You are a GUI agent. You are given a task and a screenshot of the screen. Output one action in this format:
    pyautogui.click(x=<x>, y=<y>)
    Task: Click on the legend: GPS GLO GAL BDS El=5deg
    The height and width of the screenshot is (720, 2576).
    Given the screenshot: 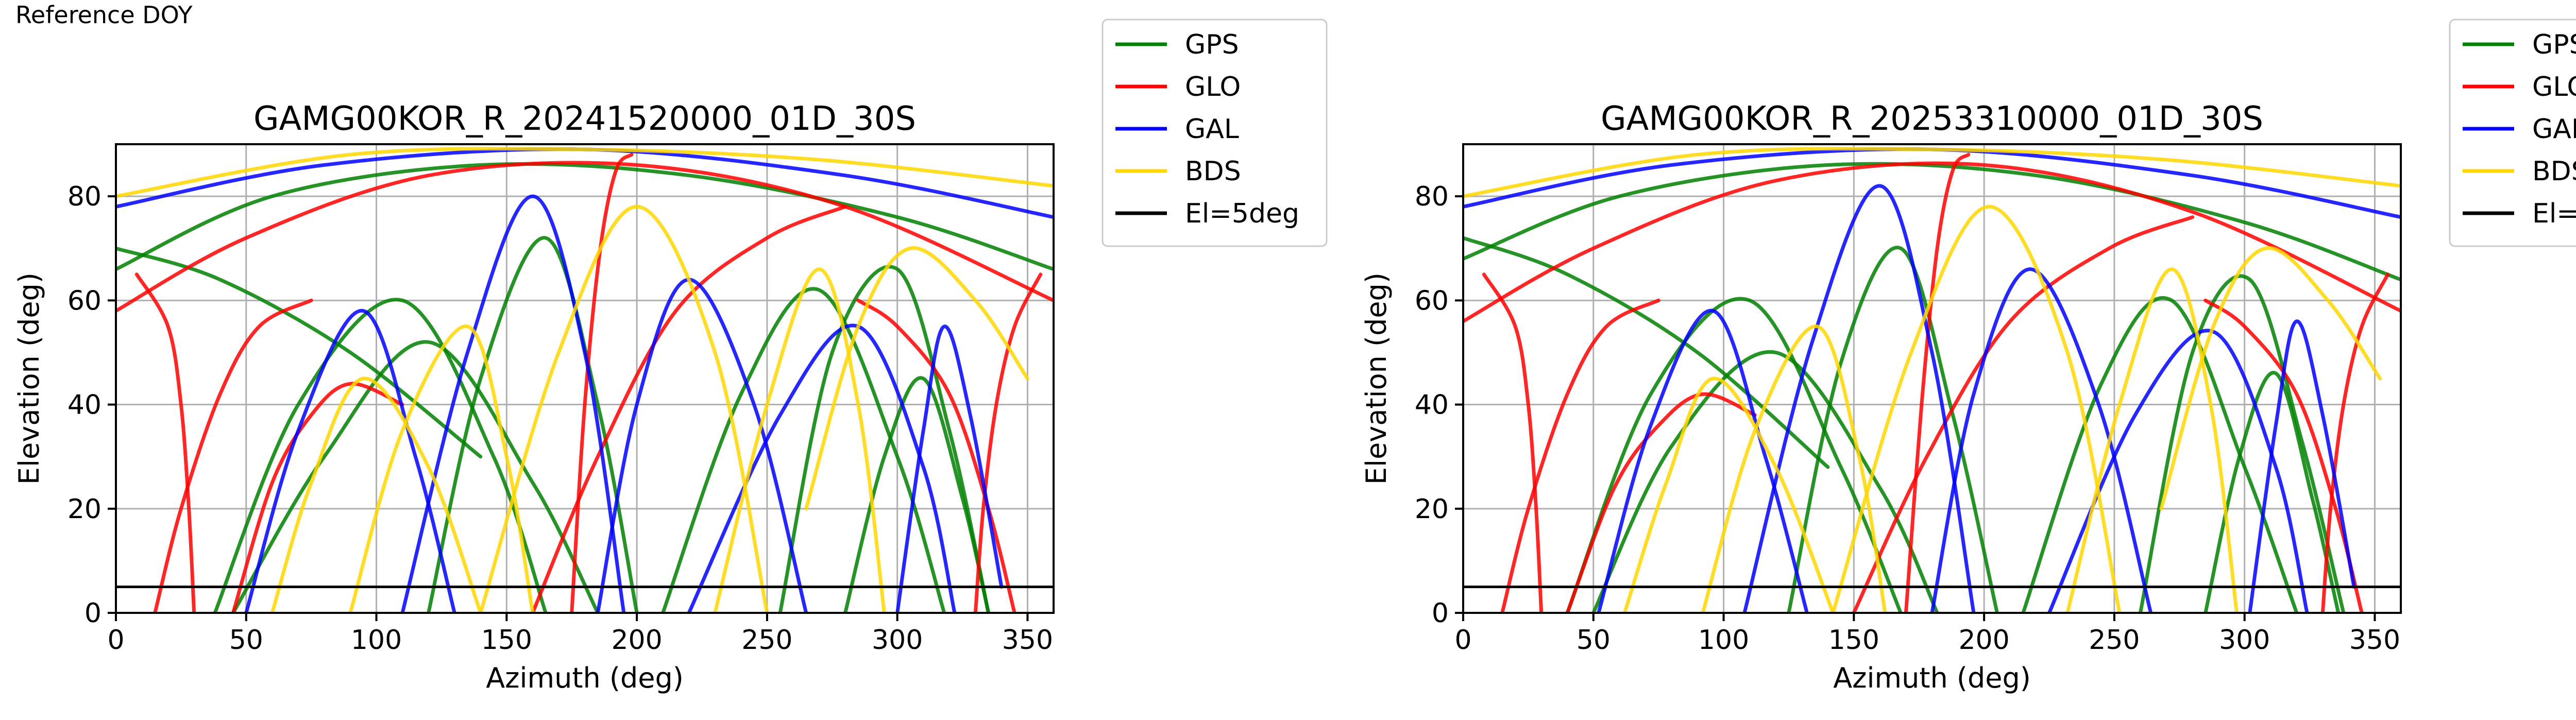 What is the action you would take?
    pyautogui.click(x=1214, y=133)
    